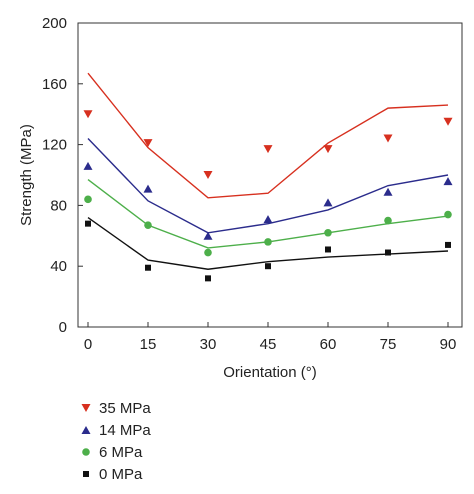 The image size is (474, 494). Describe the element at coordinates (121, 452) in the screenshot. I see `legend-label-6-mpa: 6 MPa` at that location.